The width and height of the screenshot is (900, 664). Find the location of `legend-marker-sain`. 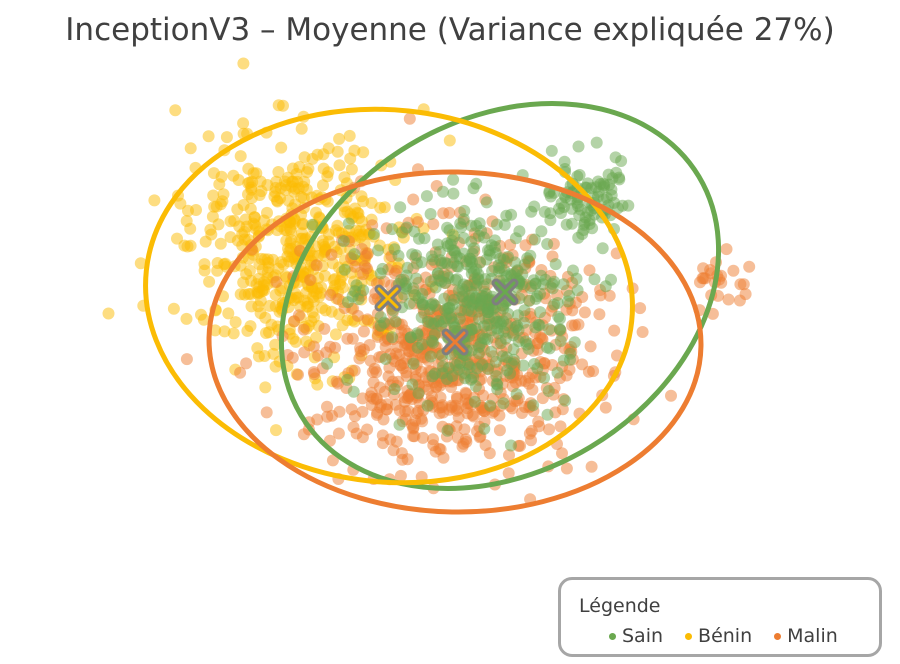

legend-marker-sain is located at coordinates (612, 636).